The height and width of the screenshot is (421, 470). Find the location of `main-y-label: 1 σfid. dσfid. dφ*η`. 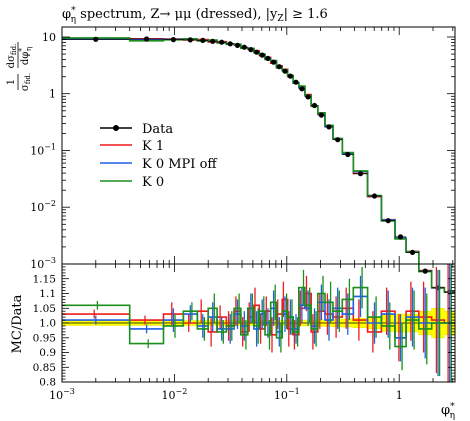

main-y-label: 1 σfid. dσfid. dφ*η is located at coordinates (19, 66).